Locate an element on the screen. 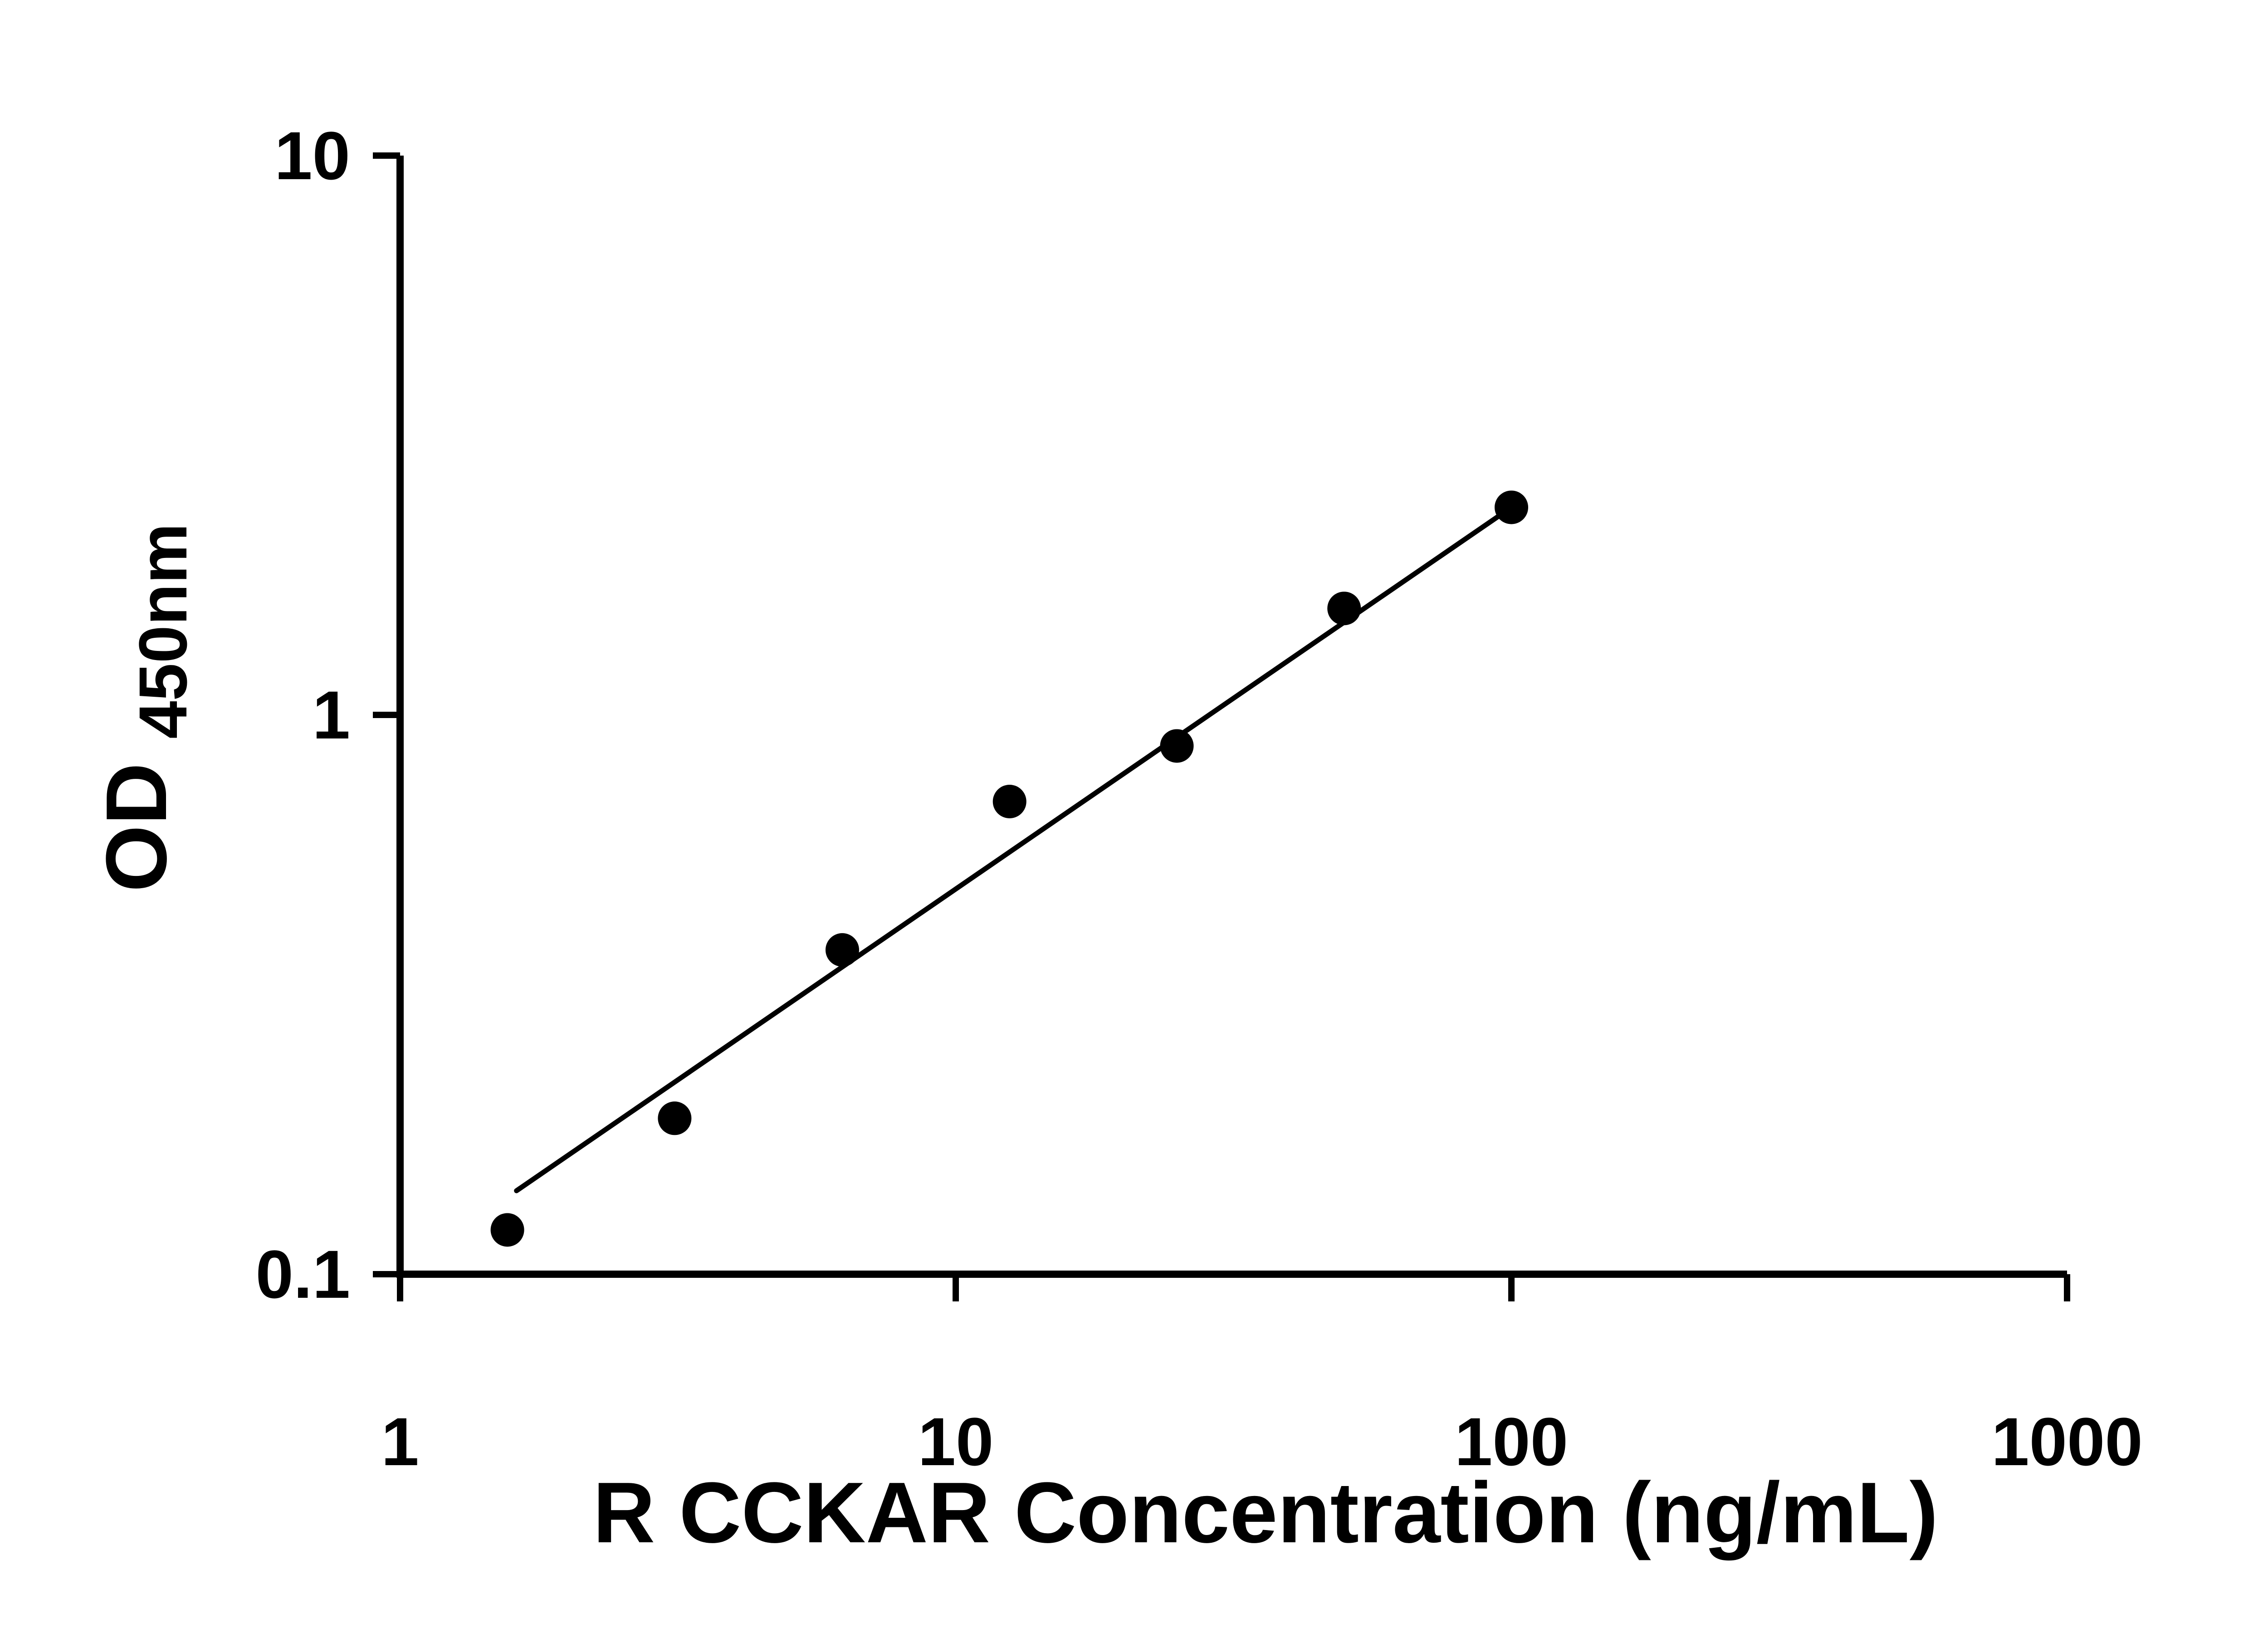  x-axis-title: R CCKAR Concentration (ng/mL) is located at coordinates (1265, 1513).